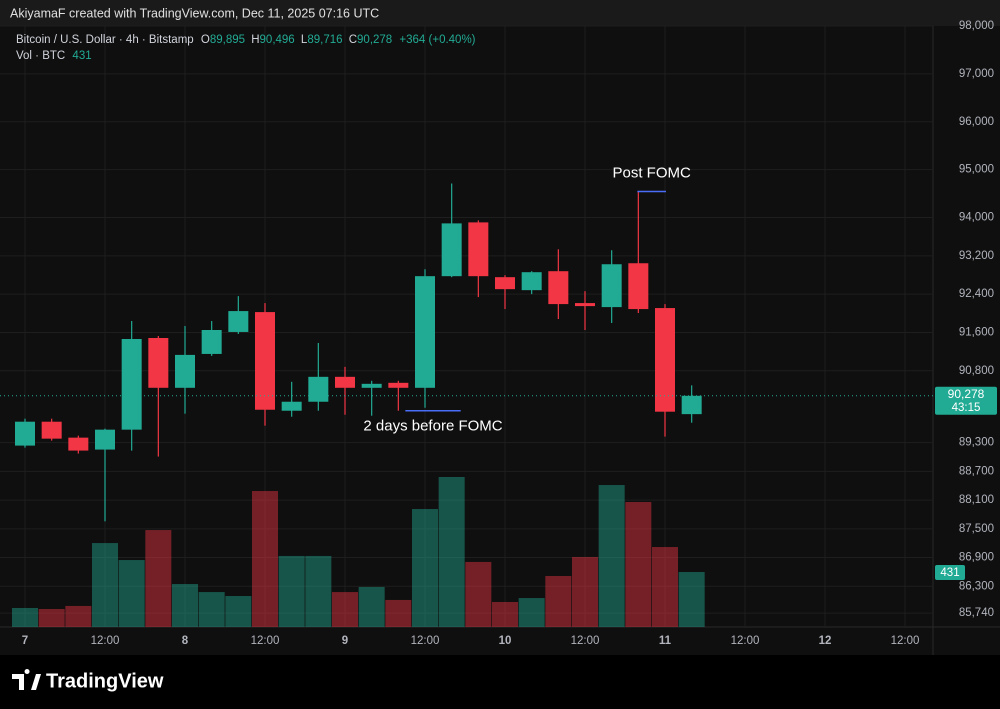 Image resolution: width=1000 pixels, height=709 pixels. I want to click on x-tick-label: 9, so click(345, 641).